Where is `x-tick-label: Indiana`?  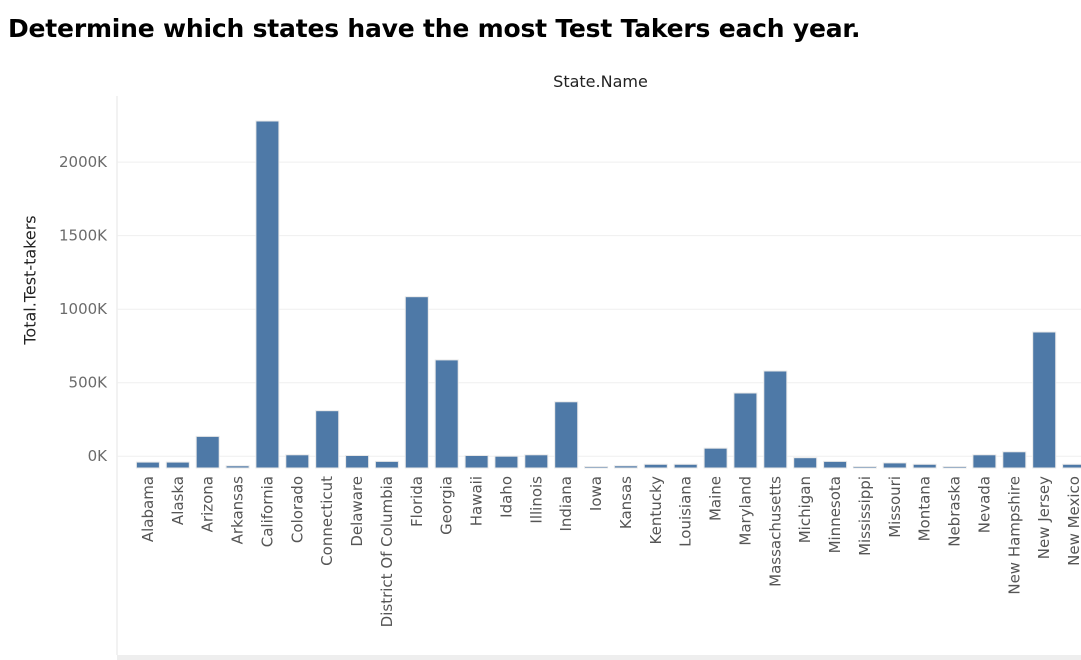
x-tick-label: Indiana is located at coordinates (566, 504).